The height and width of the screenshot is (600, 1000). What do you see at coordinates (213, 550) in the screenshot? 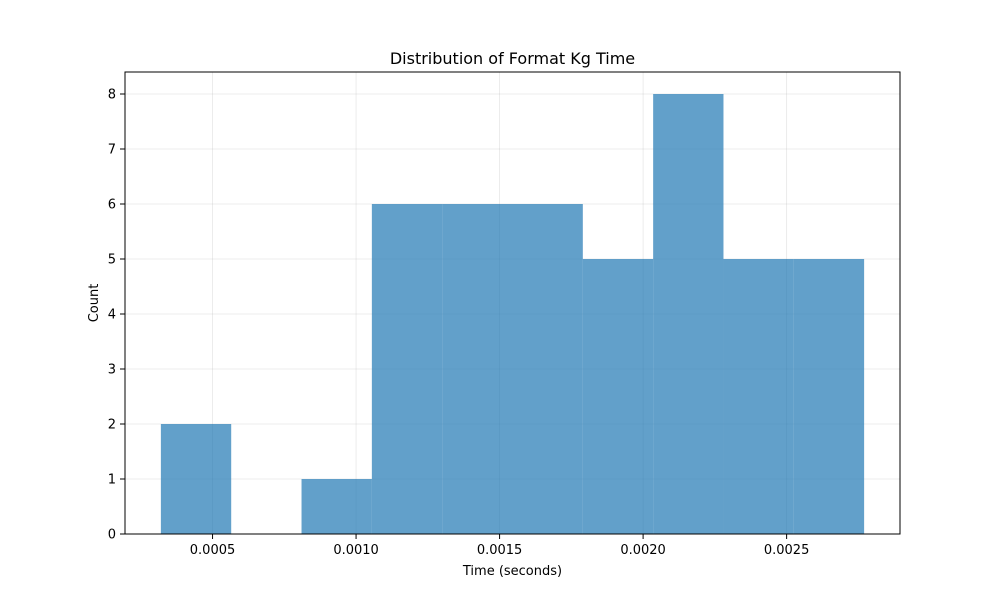
I see `x-tick-label: 0.0005` at bounding box center [213, 550].